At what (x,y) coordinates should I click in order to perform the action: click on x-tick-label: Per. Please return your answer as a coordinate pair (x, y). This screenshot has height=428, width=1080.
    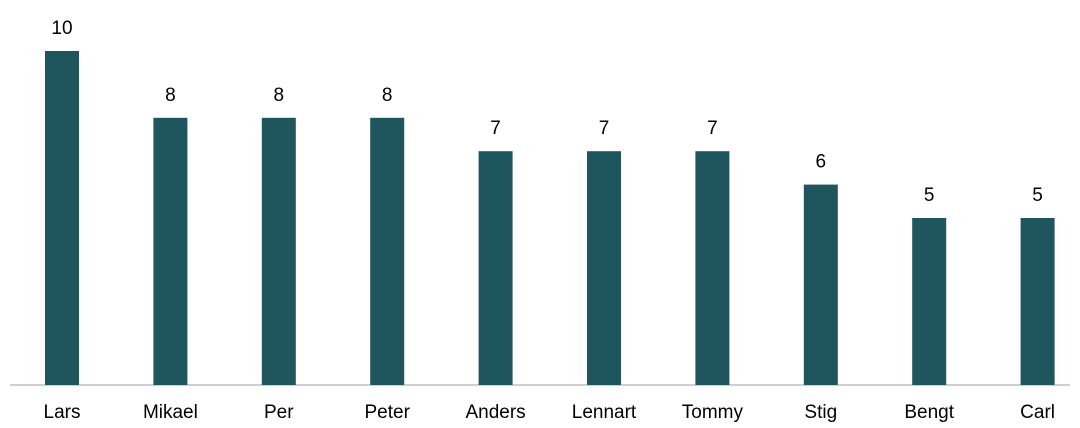
    Looking at the image, I should click on (279, 412).